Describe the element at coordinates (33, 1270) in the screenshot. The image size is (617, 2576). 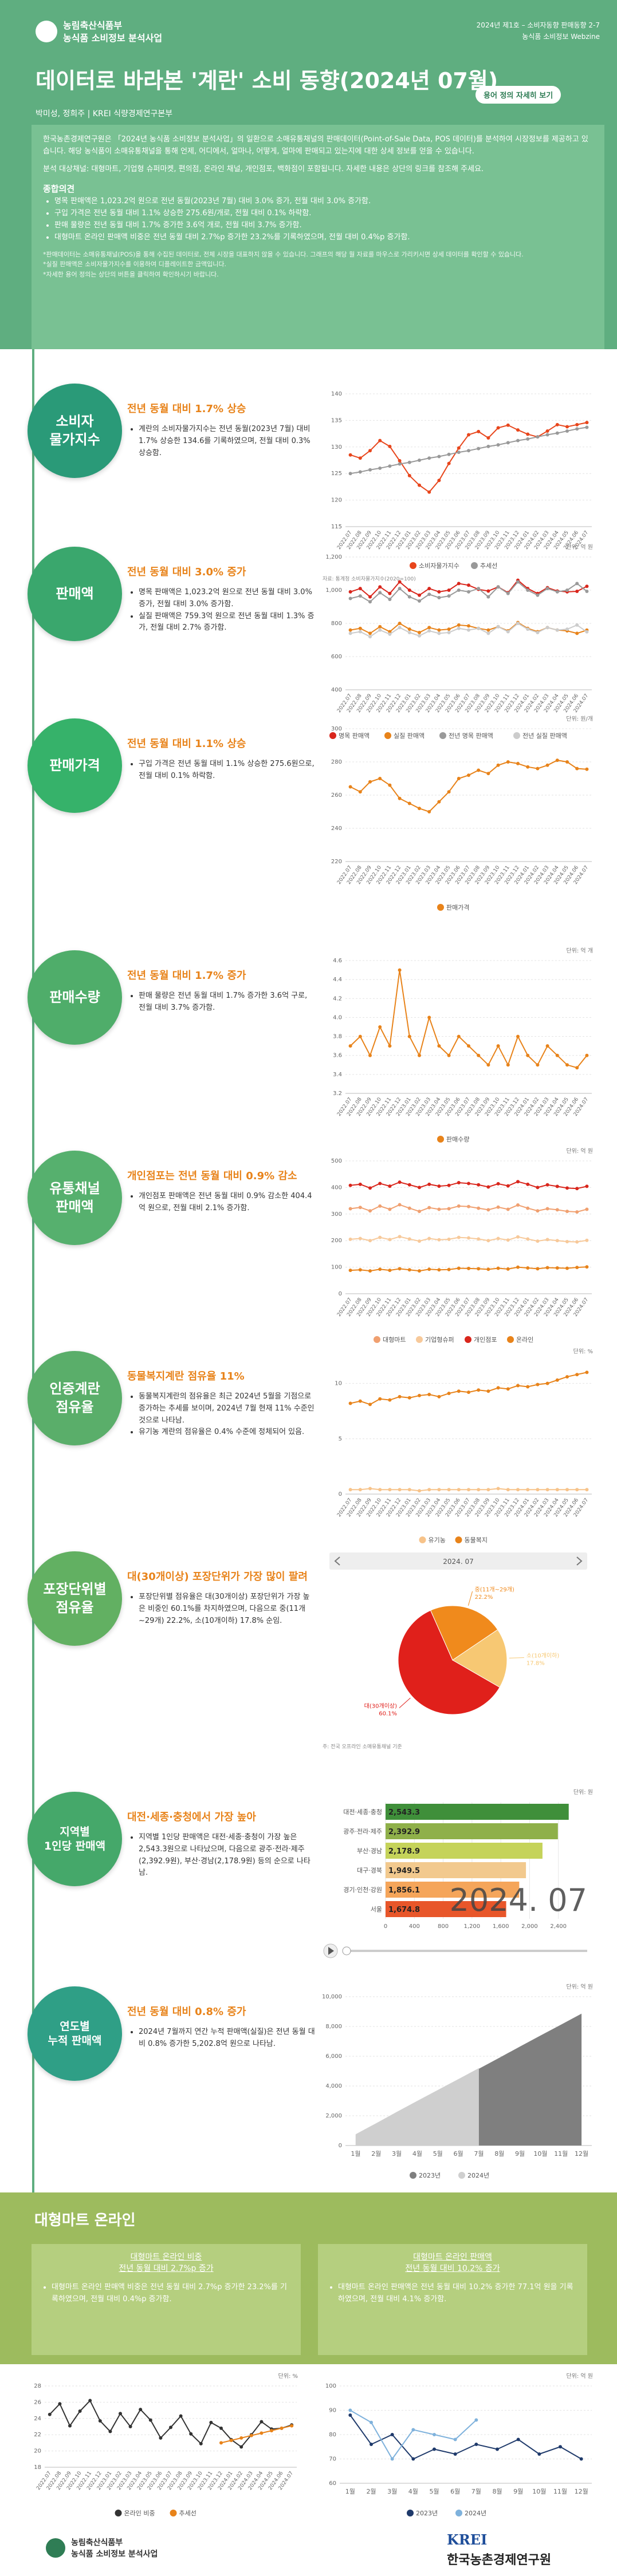
I see `side-rule` at that location.